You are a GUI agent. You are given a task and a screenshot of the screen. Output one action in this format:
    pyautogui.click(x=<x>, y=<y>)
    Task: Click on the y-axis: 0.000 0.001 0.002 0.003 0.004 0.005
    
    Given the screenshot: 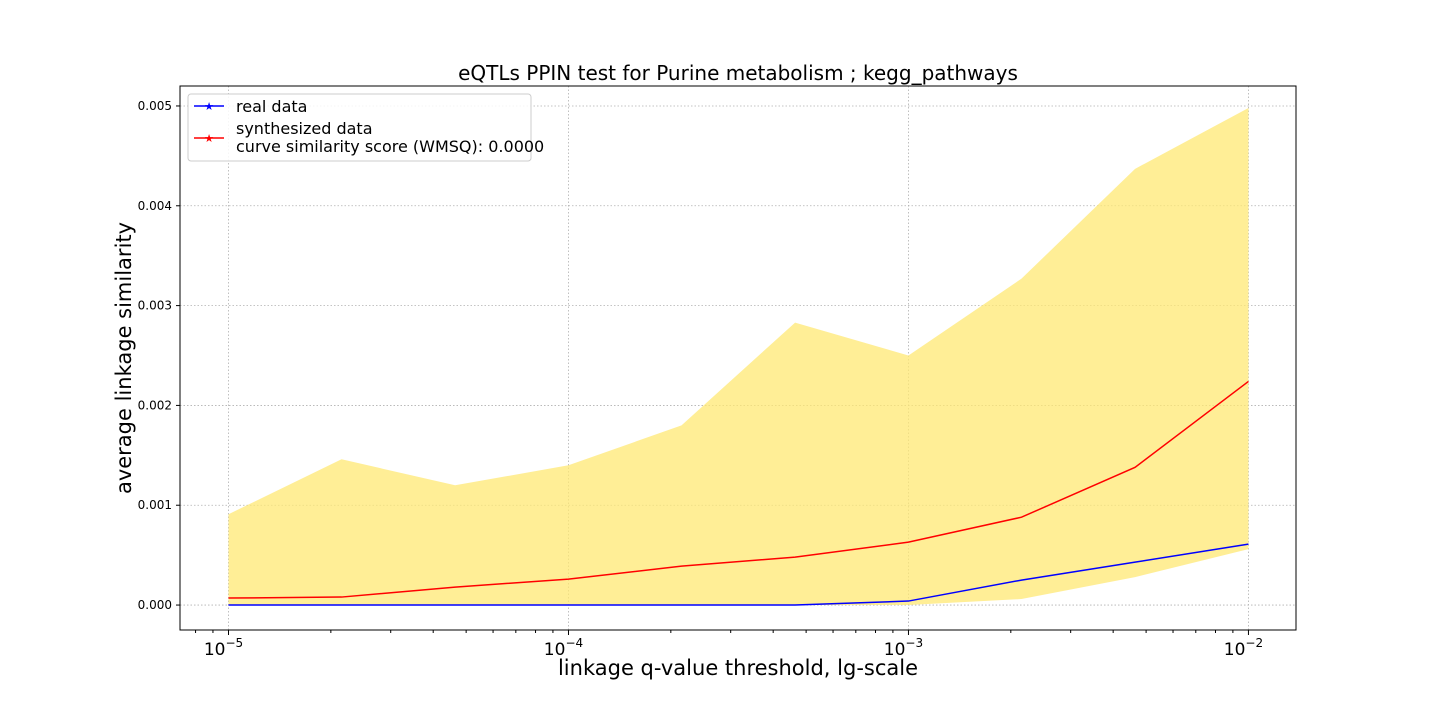 What is the action you would take?
    pyautogui.click(x=159, y=355)
    